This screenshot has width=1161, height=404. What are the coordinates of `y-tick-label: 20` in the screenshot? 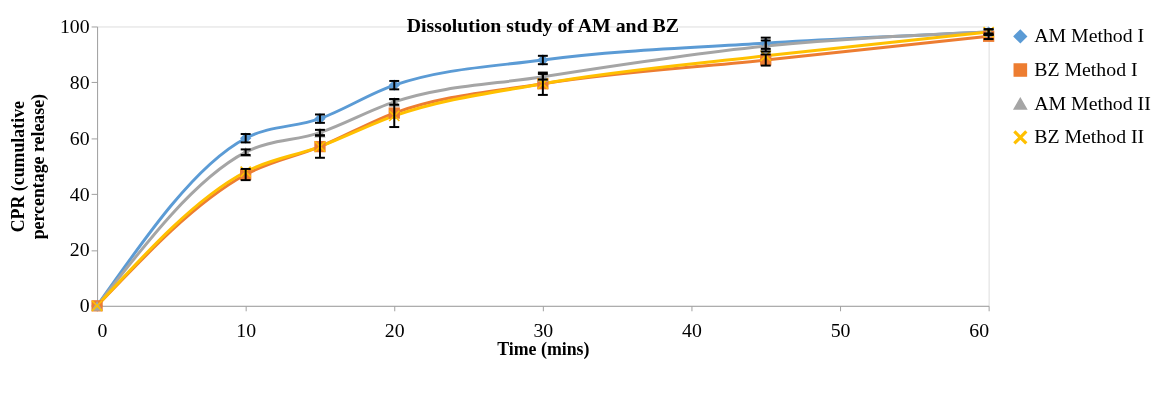 It's located at (79, 249).